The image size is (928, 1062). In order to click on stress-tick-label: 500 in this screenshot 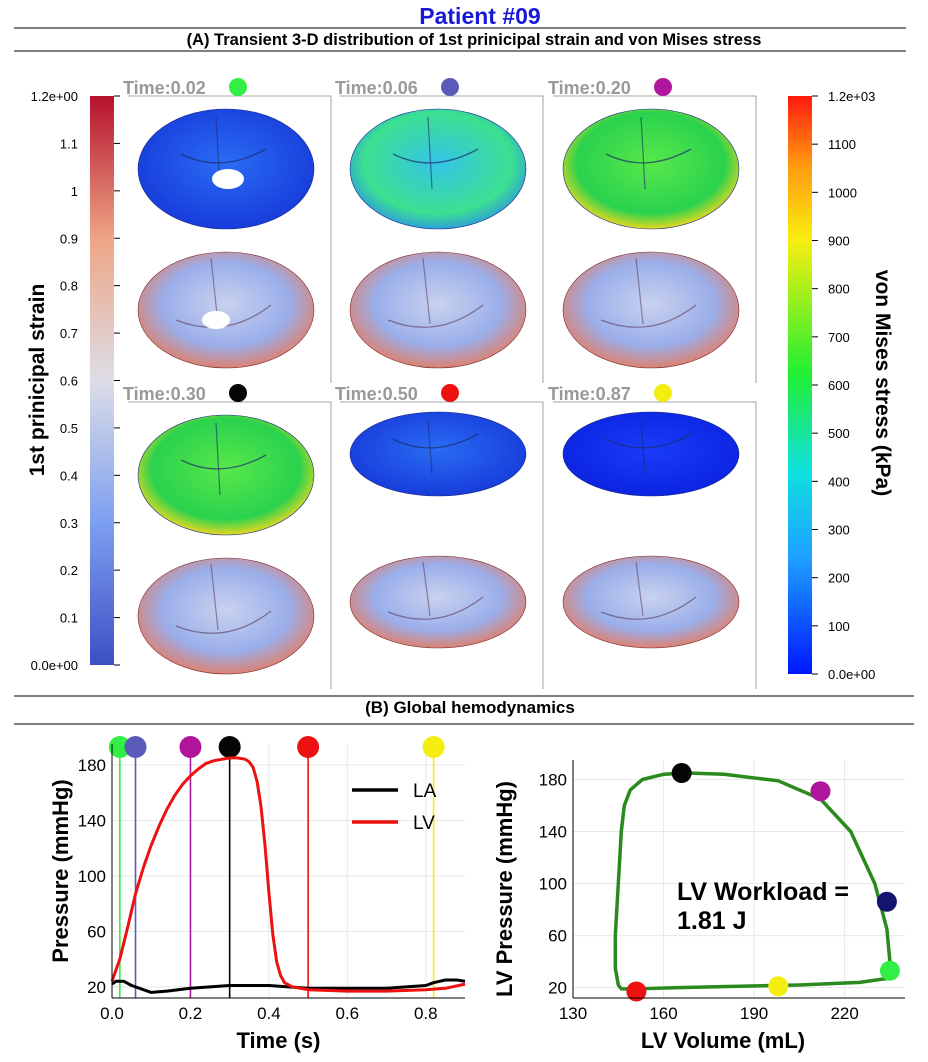, I will do `click(839, 433)`.